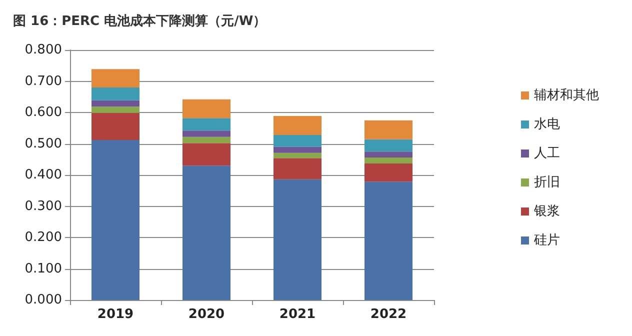 The image size is (632, 336). What do you see at coordinates (546, 240) in the screenshot?
I see `legend-label: 硅片` at bounding box center [546, 240].